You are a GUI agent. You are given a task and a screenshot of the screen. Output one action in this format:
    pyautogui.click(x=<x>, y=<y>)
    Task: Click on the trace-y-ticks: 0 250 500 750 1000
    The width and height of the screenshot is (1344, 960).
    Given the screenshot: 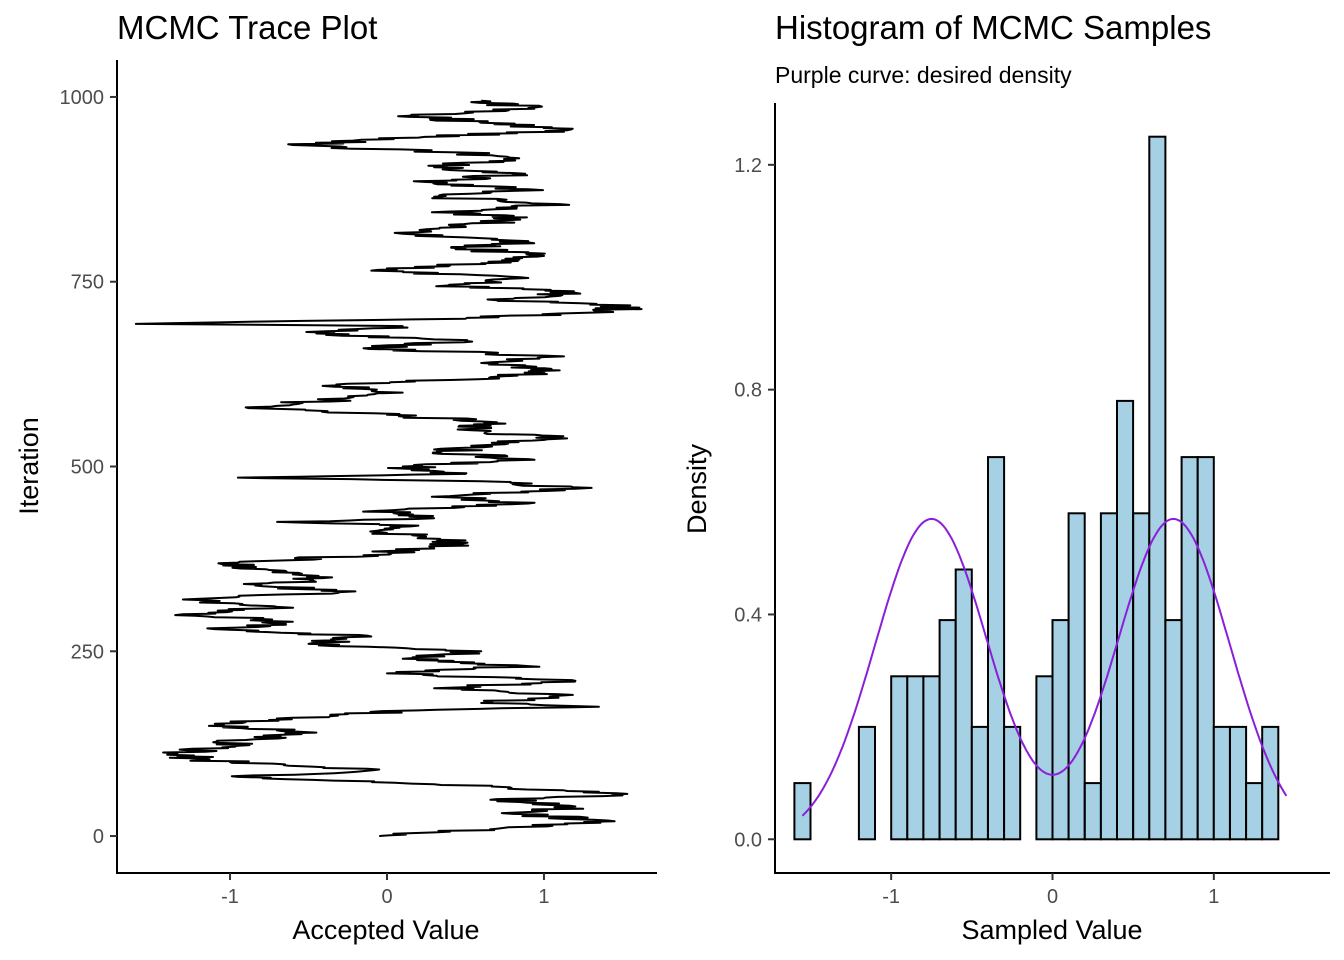 What is the action you would take?
    pyautogui.click(x=88, y=467)
    